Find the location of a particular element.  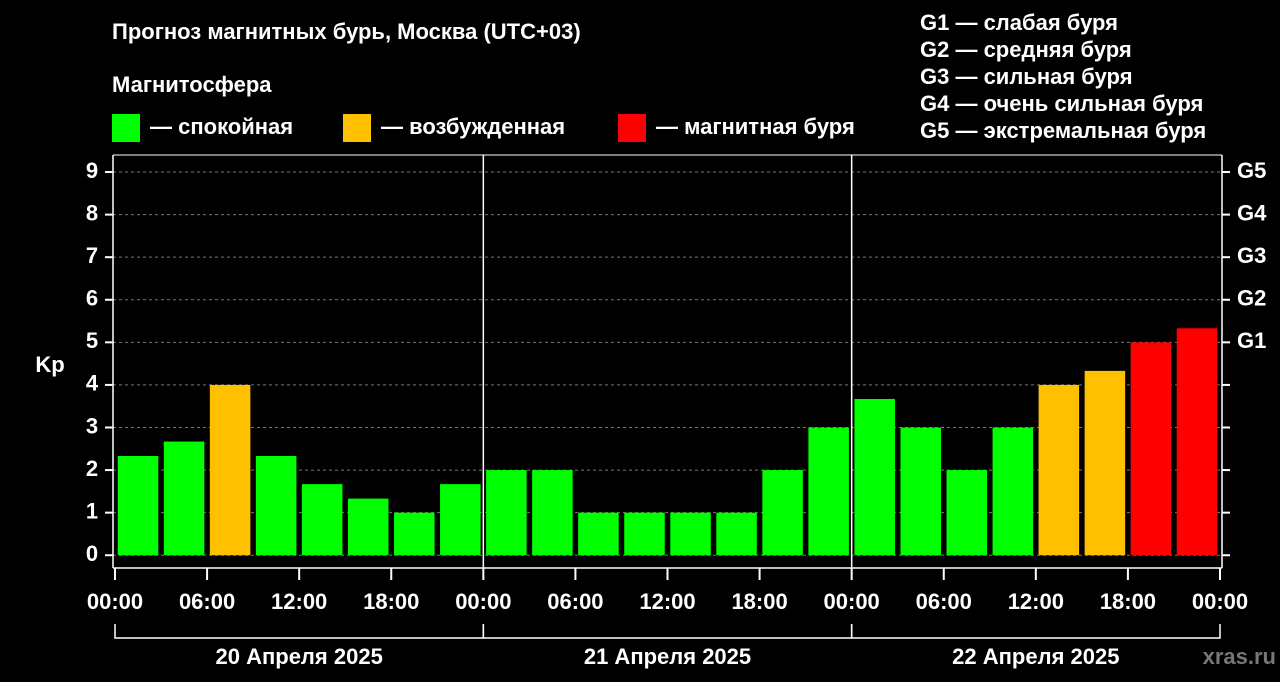

y-tick-label: 3 is located at coordinates (92, 425).